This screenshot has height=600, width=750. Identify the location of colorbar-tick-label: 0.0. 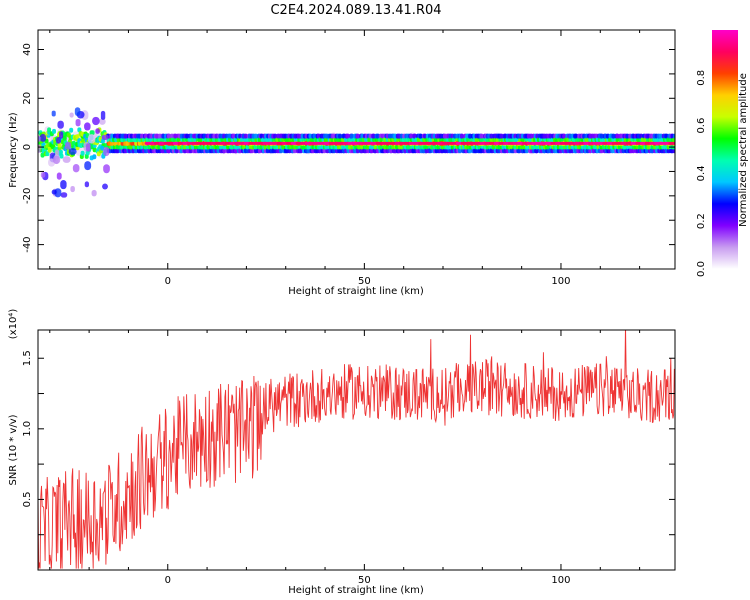
(701, 269).